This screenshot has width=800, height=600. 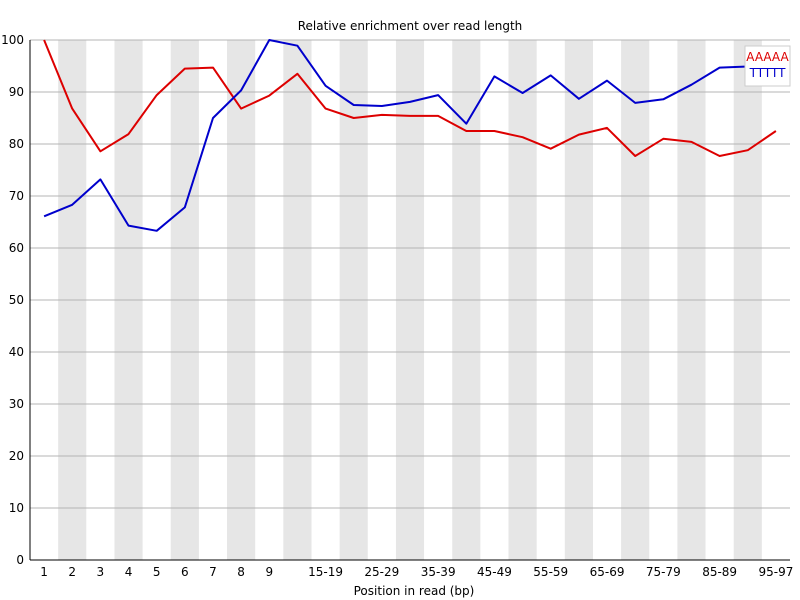 What do you see at coordinates (767, 73) in the screenshot?
I see `legend-entry-ttttt: TTTTT` at bounding box center [767, 73].